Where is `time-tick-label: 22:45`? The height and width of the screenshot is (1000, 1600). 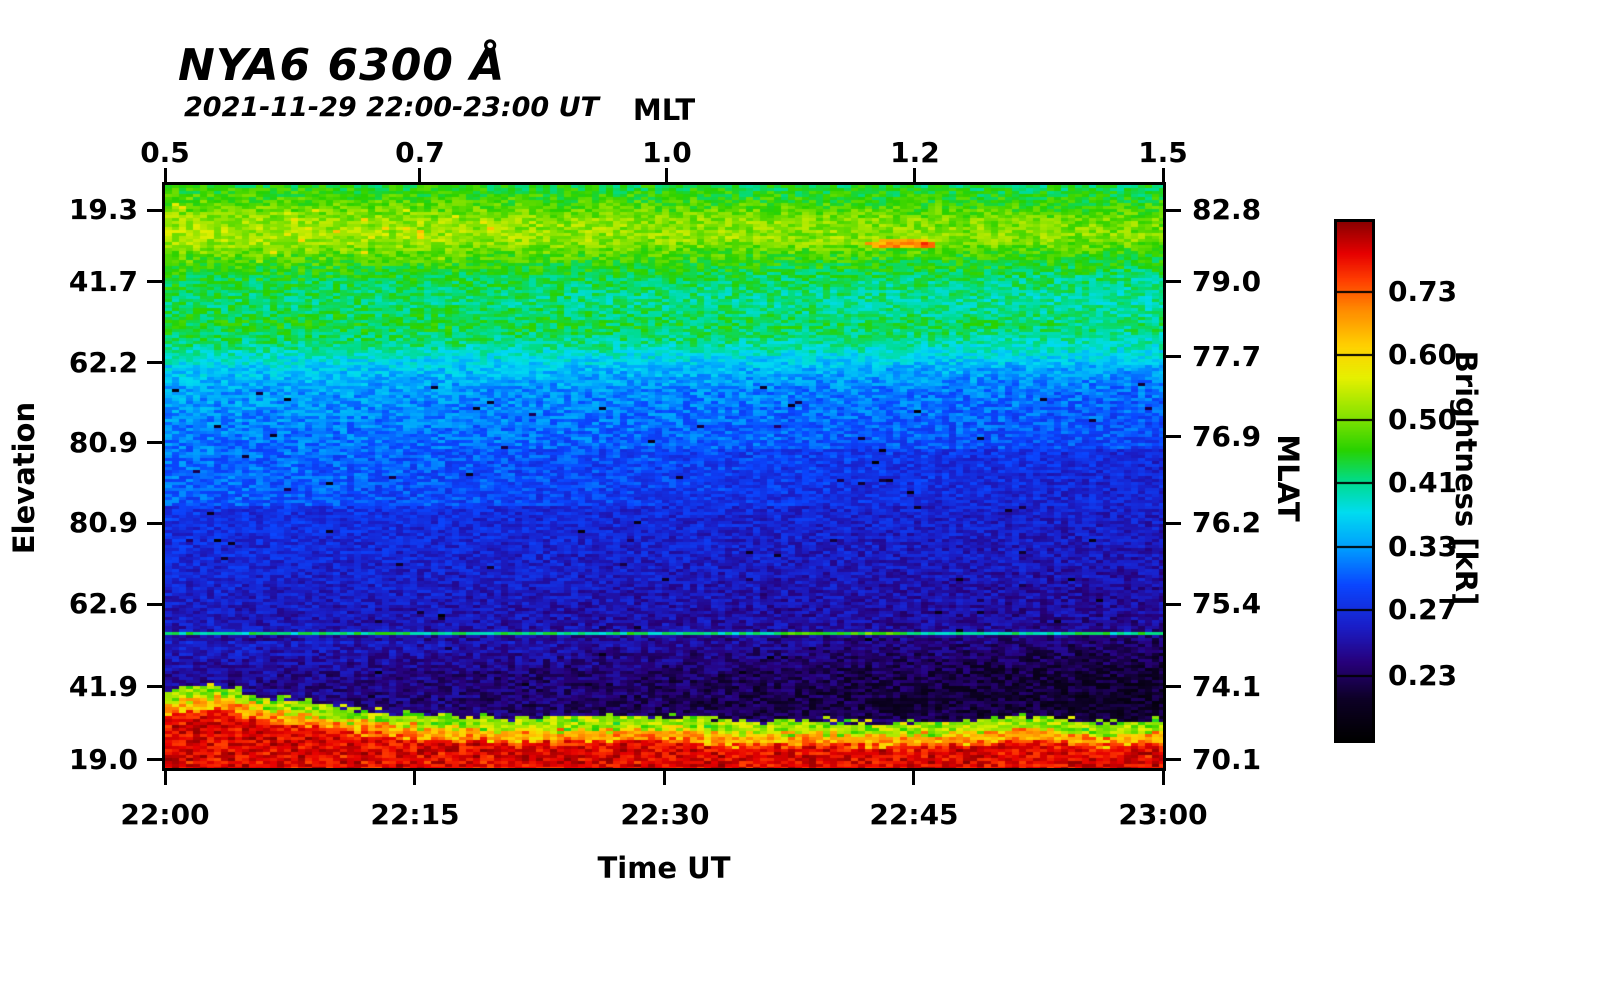
time-tick-label: 22:45 is located at coordinates (914, 814).